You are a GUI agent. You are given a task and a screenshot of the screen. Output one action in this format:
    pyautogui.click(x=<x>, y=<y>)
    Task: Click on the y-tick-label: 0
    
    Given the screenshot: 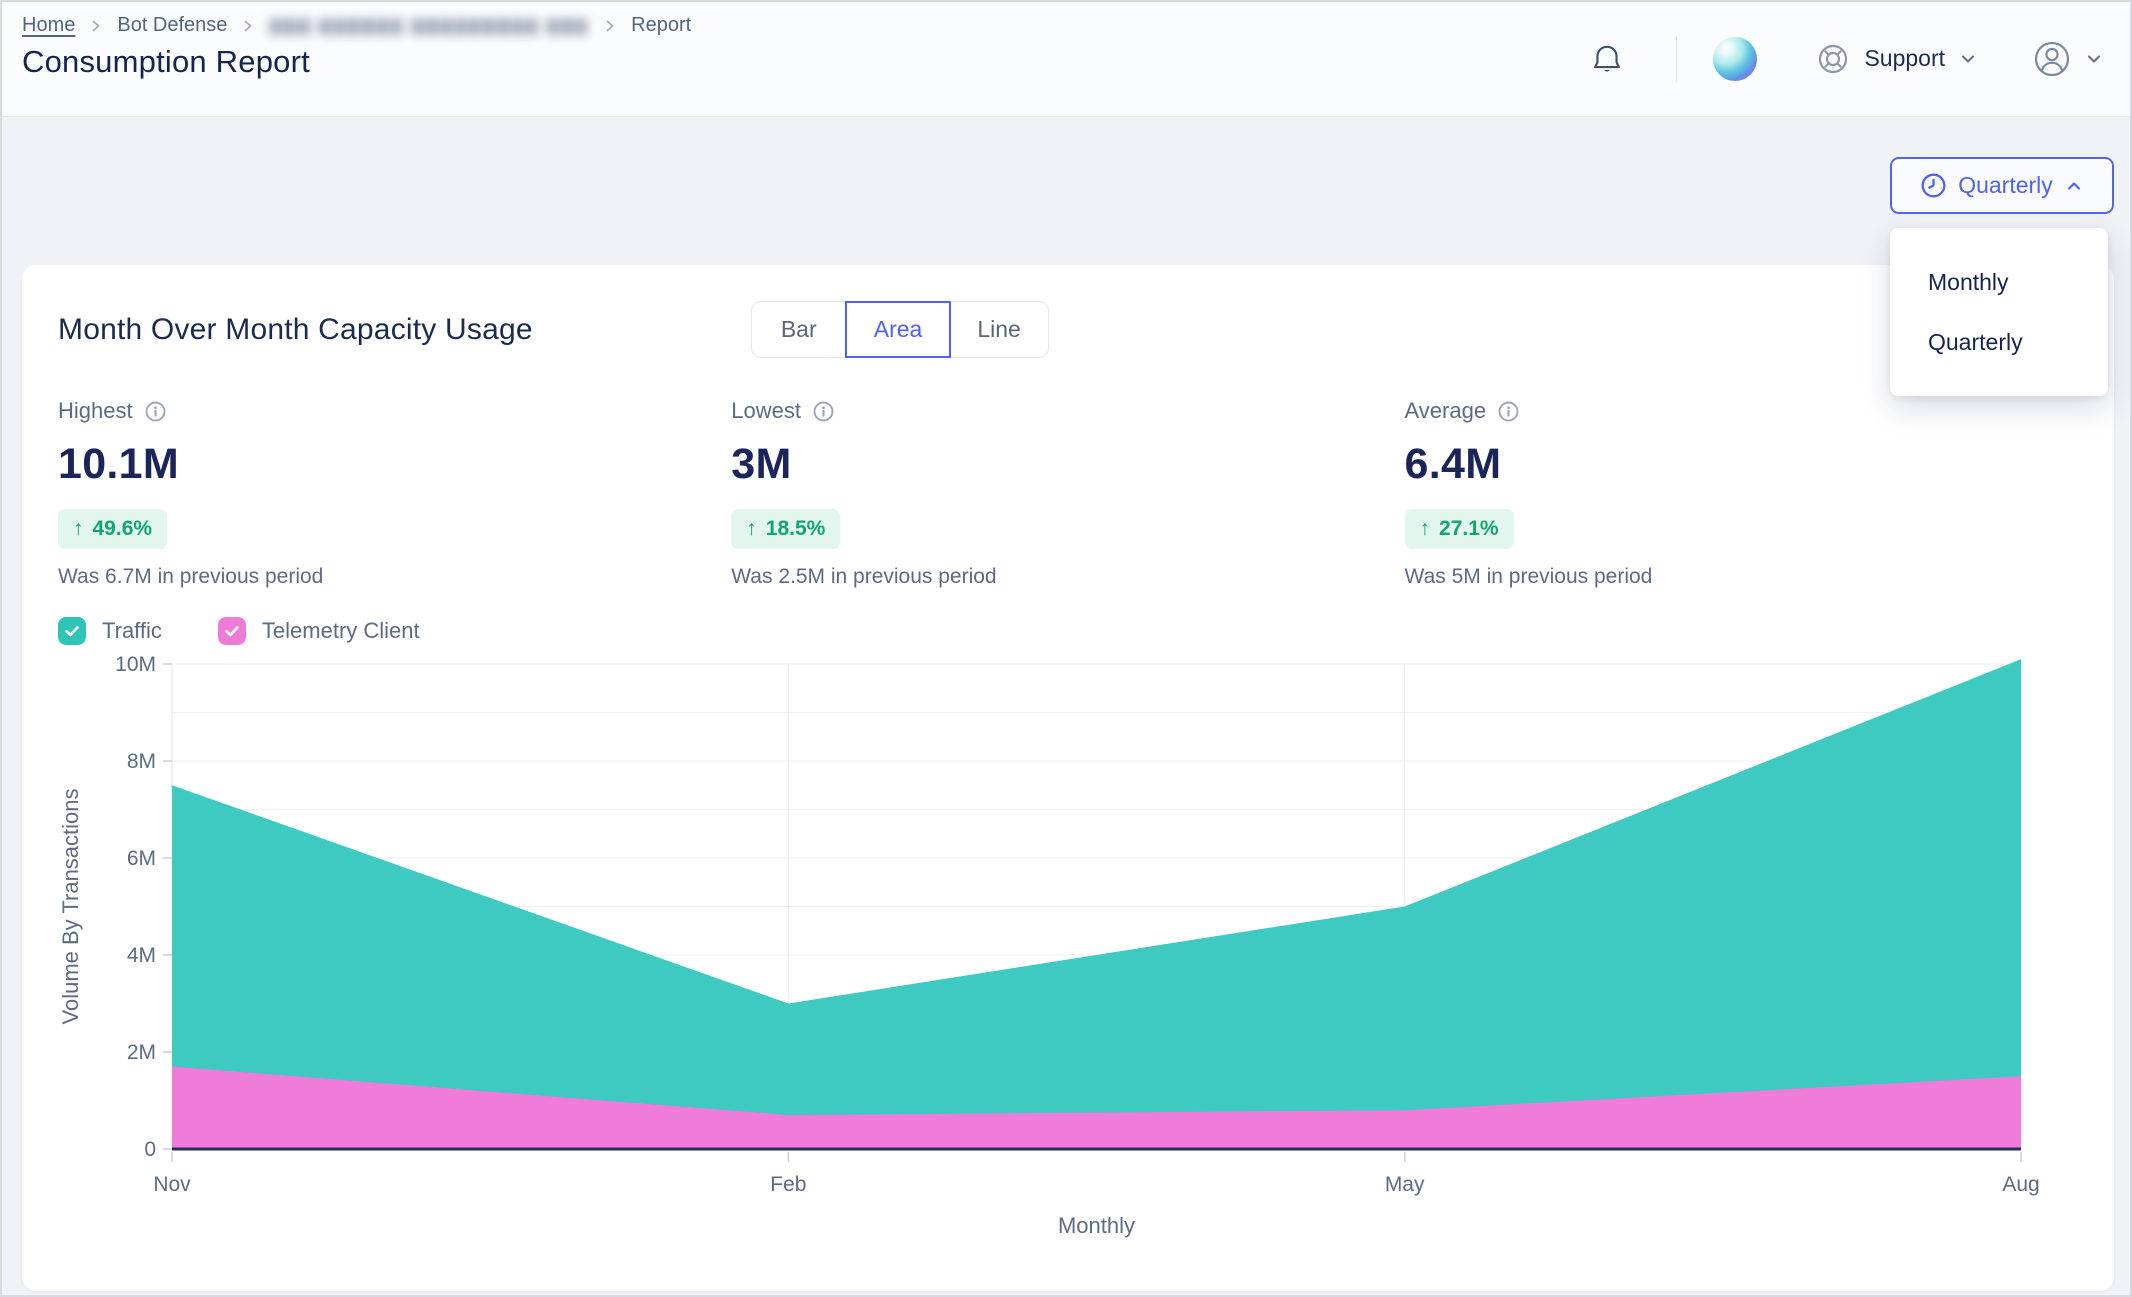 What is the action you would take?
    pyautogui.click(x=150, y=1149)
    